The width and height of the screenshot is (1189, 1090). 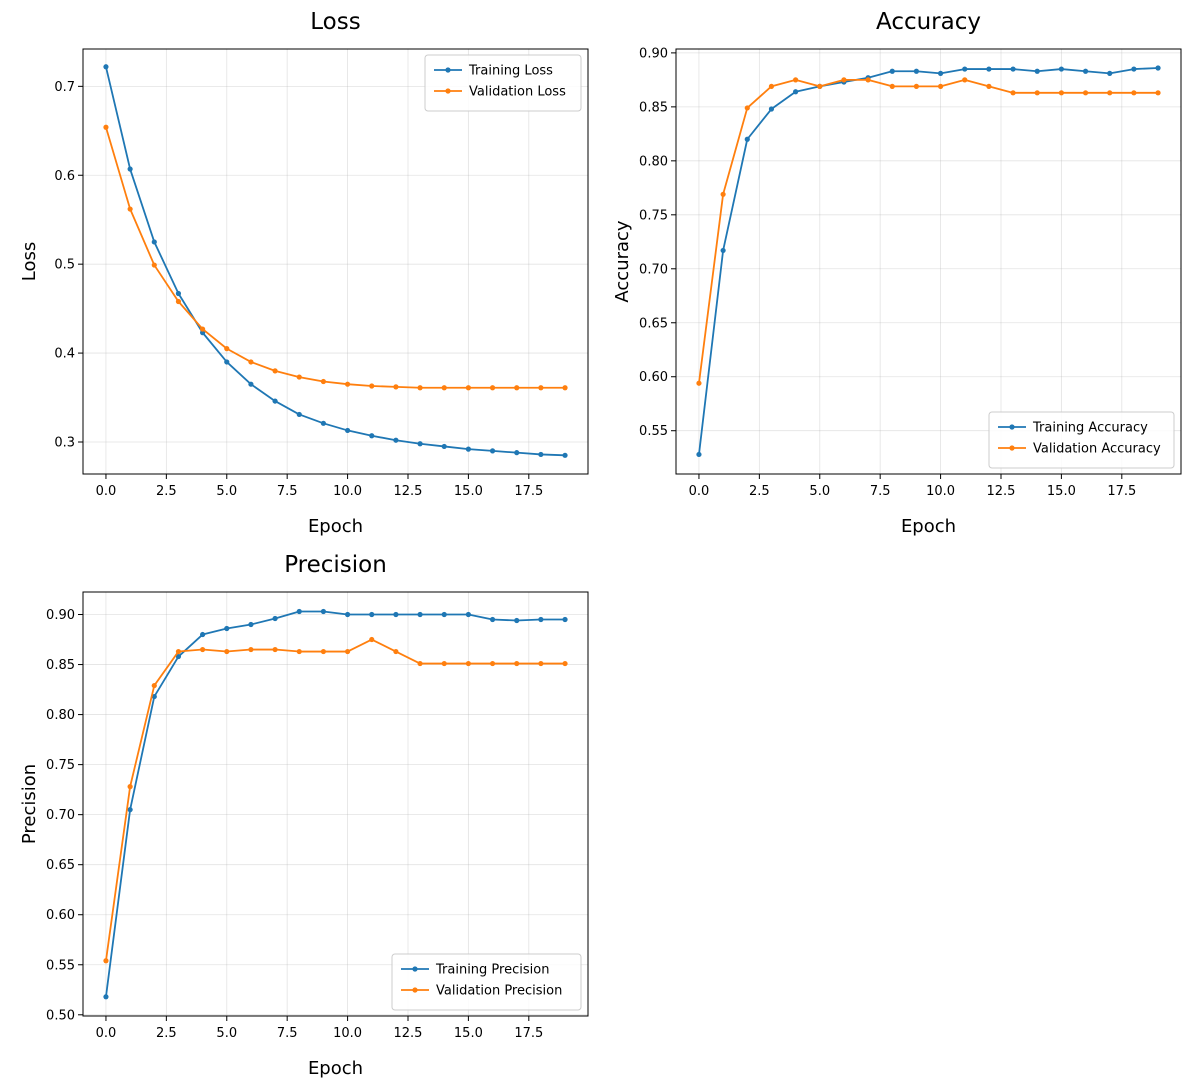 I want to click on legend-label: Training Loss, so click(x=510, y=71).